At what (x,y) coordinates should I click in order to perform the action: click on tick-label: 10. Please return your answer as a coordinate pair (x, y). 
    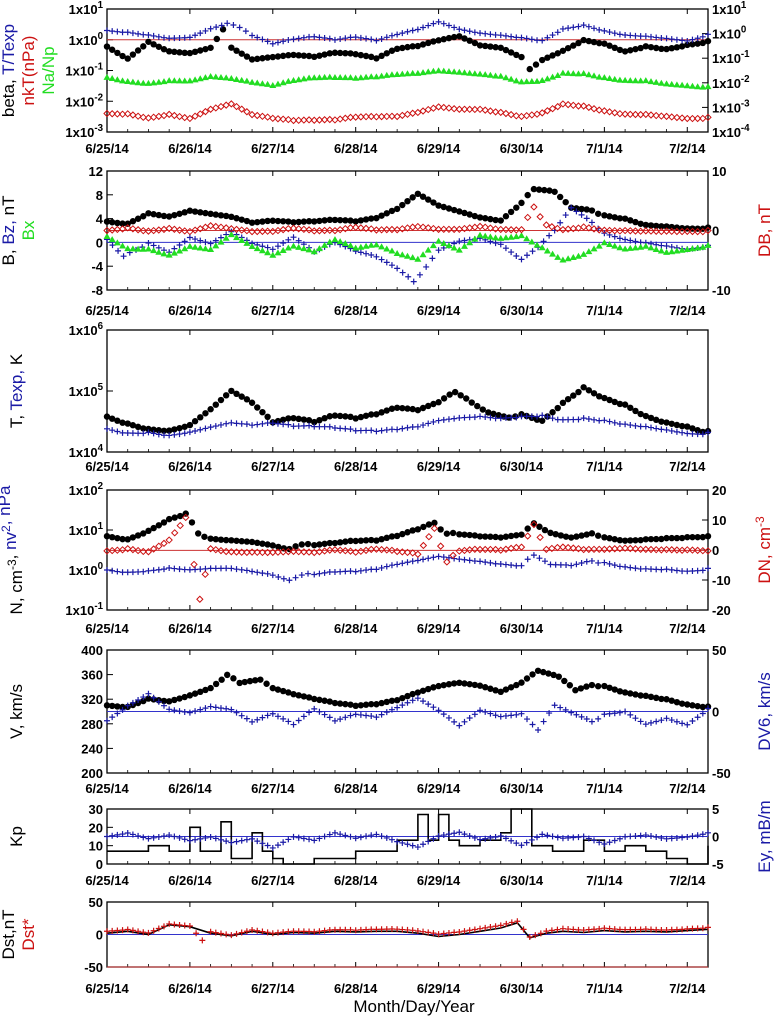
    Looking at the image, I should click on (719, 520).